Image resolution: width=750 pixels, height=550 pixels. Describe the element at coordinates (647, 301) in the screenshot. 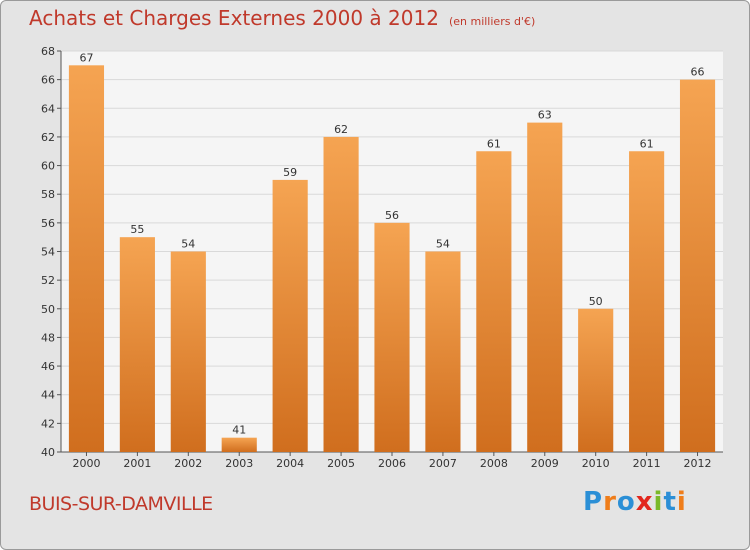

I see `bar-2011` at that location.